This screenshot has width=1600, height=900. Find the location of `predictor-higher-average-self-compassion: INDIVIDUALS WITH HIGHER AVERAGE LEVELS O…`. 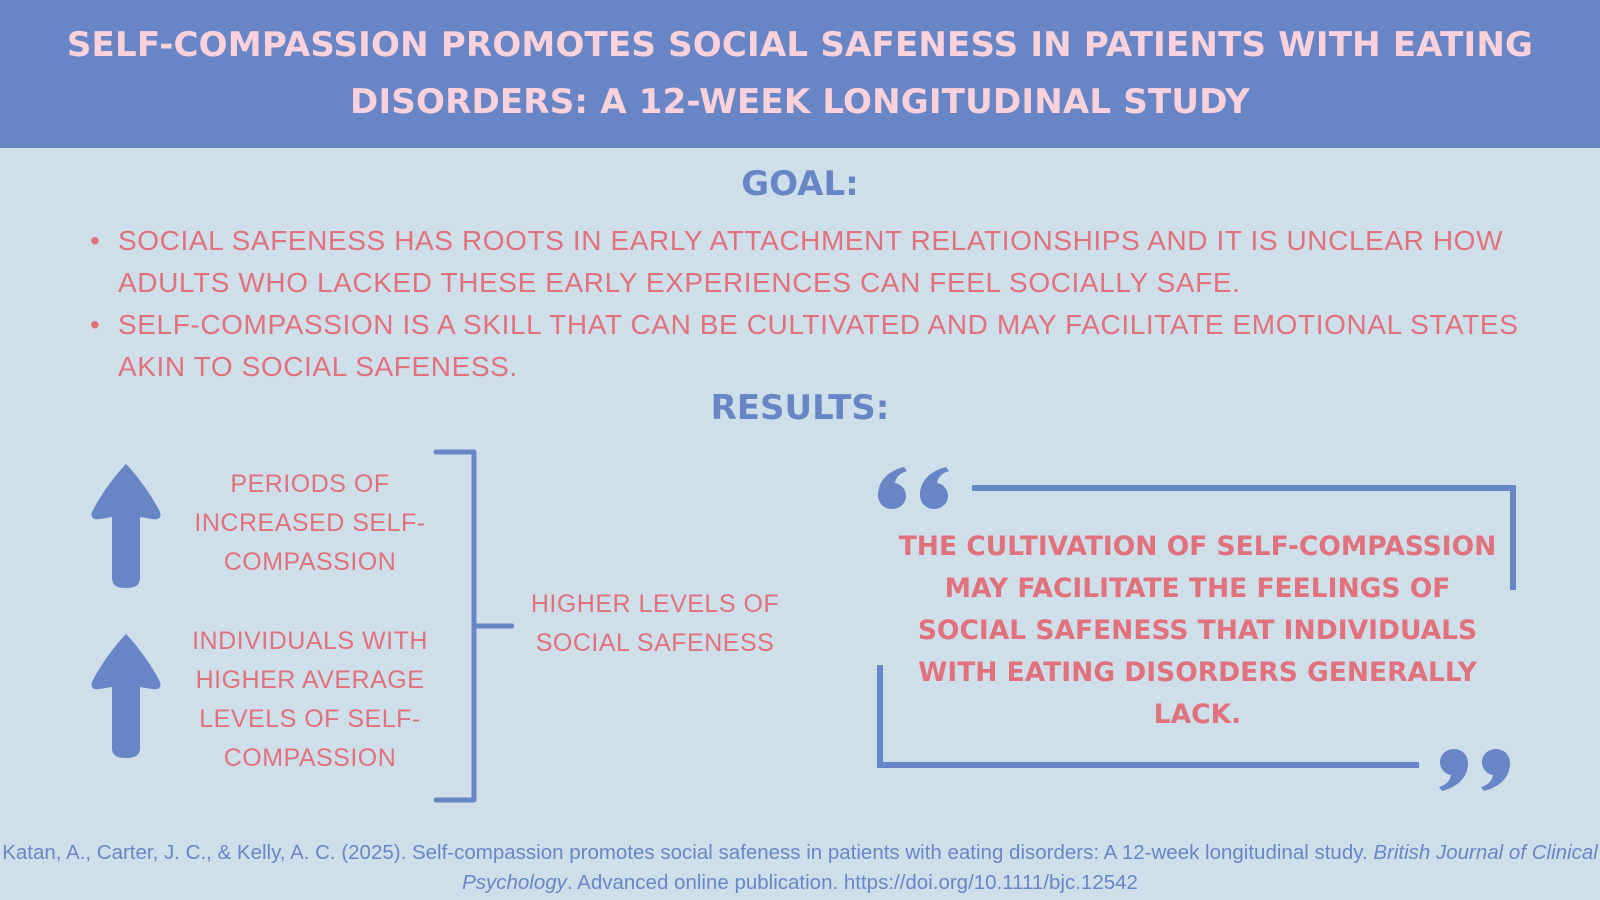

predictor-higher-average-self-compassion: INDIVIDUALS WITH HIGHER AVERAGE LEVELS O… is located at coordinates (310, 699).